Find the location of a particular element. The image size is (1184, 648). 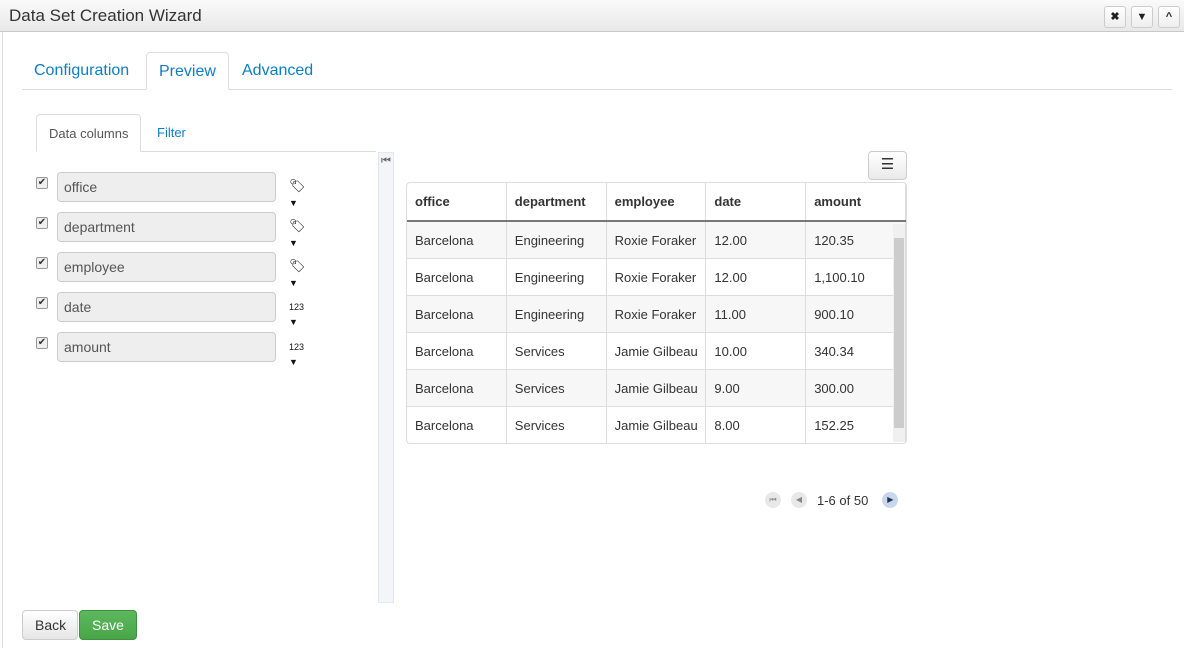

close-button: ✖ is located at coordinates (1115, 17).